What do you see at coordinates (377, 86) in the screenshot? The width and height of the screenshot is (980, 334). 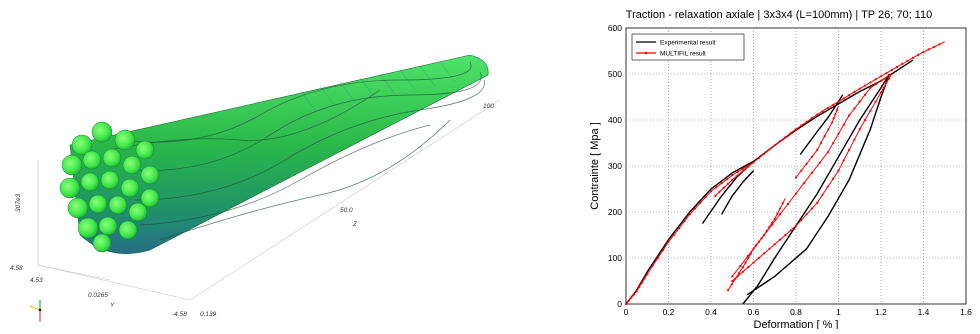 I see `strand-twists` at bounding box center [377, 86].